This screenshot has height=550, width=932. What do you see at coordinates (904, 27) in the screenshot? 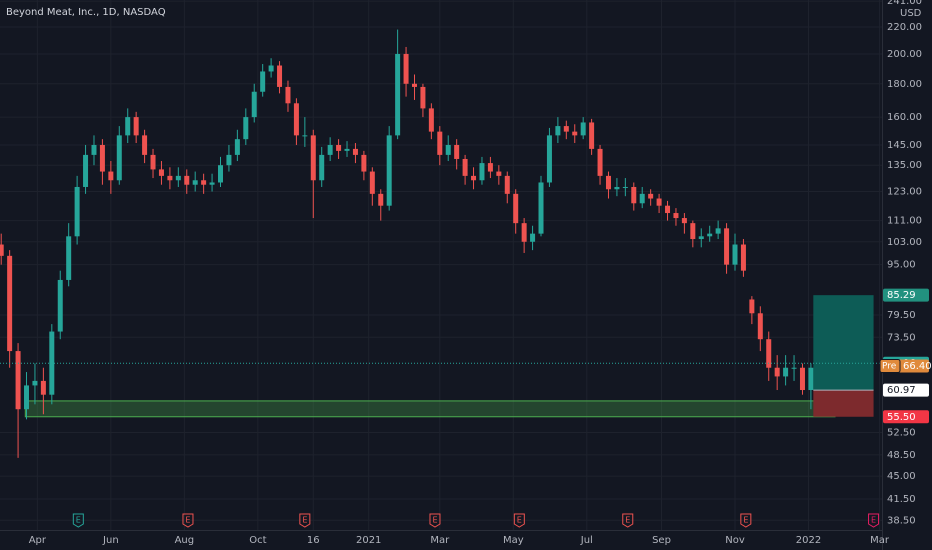
I see `y-tick-label: 220.00` at bounding box center [904, 27].